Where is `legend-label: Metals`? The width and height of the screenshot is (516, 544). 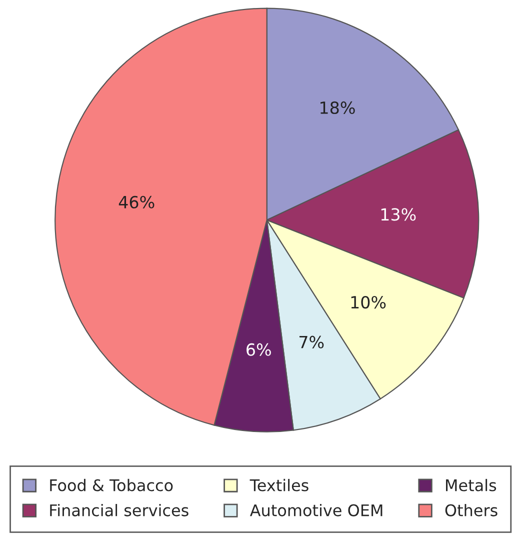
legend-label: Metals is located at coordinates (471, 485).